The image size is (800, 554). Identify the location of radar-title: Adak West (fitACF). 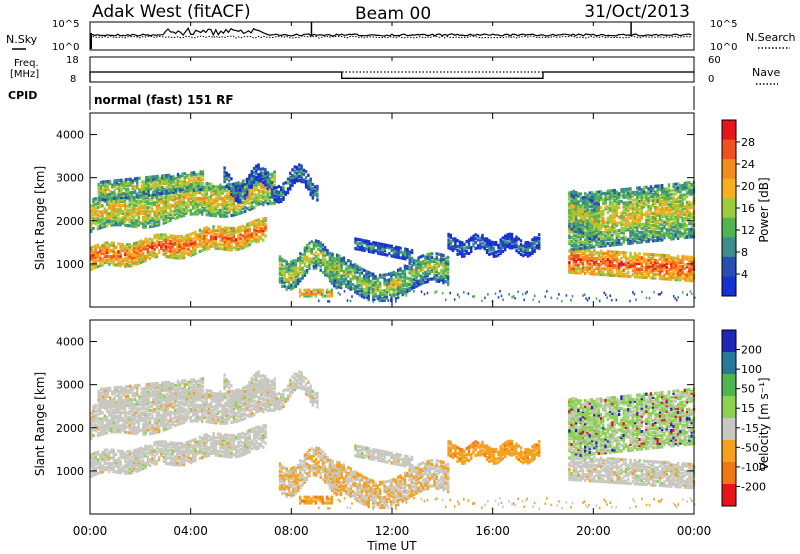
(171, 12).